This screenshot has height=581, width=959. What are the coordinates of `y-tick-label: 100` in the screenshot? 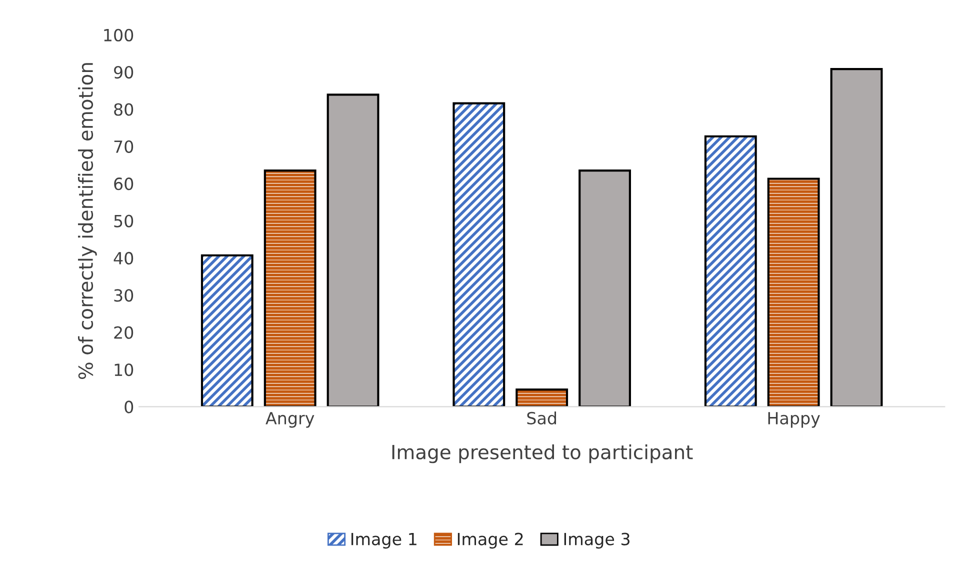 It's located at (119, 35).